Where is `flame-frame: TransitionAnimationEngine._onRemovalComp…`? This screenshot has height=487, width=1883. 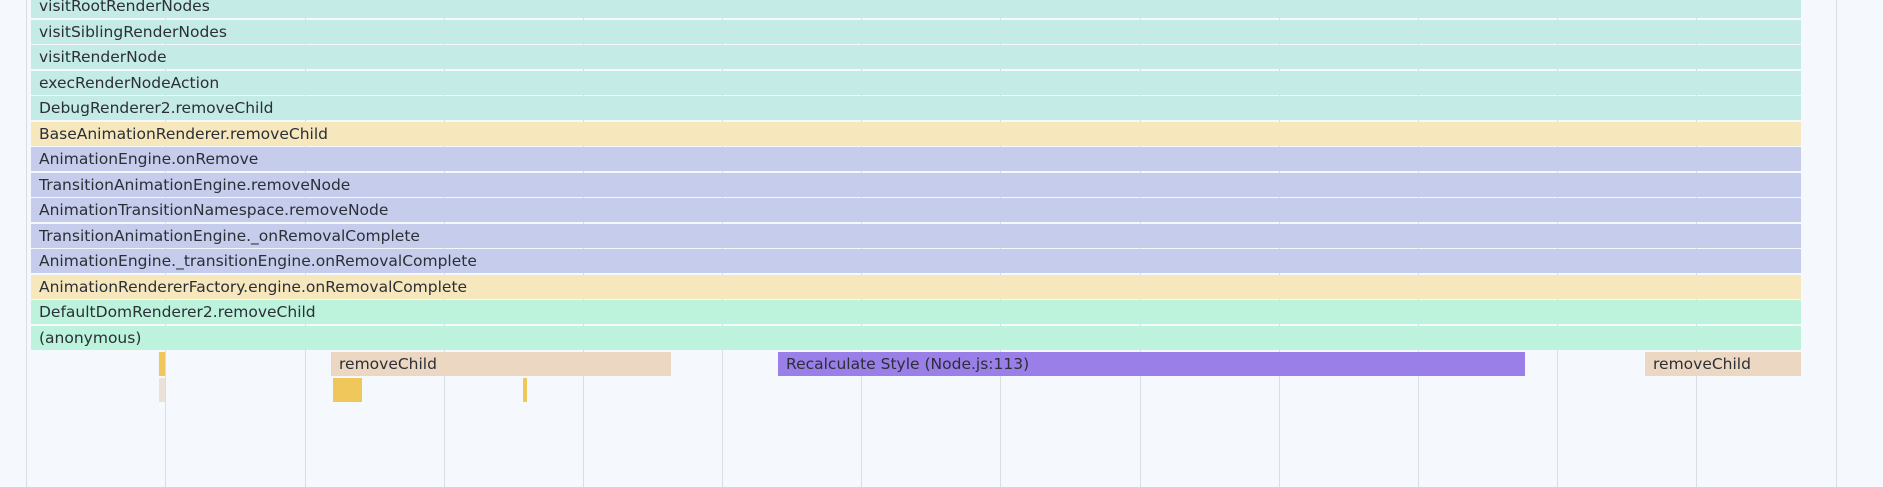
flame-frame: TransitionAnimationEngine._onRemovalComp… is located at coordinates (916, 235).